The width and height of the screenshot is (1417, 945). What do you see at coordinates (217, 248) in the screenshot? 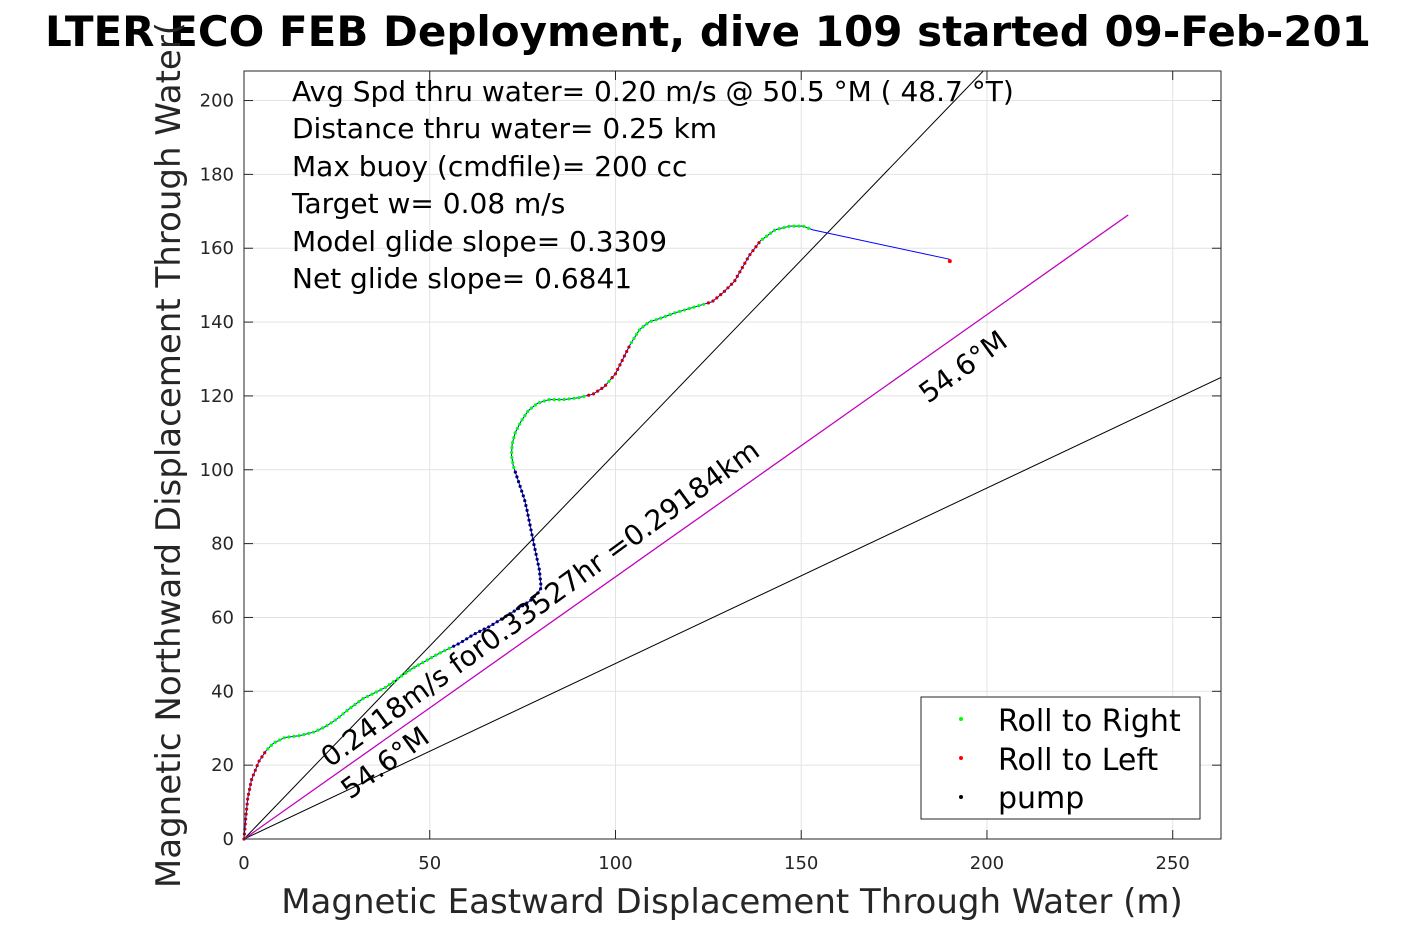
I see `y-tick-label: 160` at bounding box center [217, 248].